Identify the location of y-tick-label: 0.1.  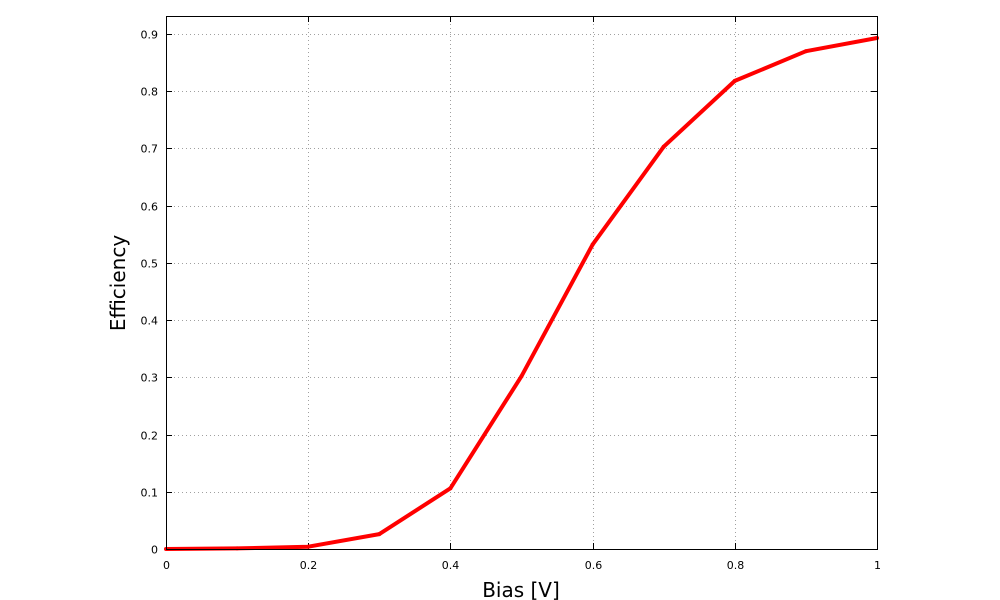
(150, 493).